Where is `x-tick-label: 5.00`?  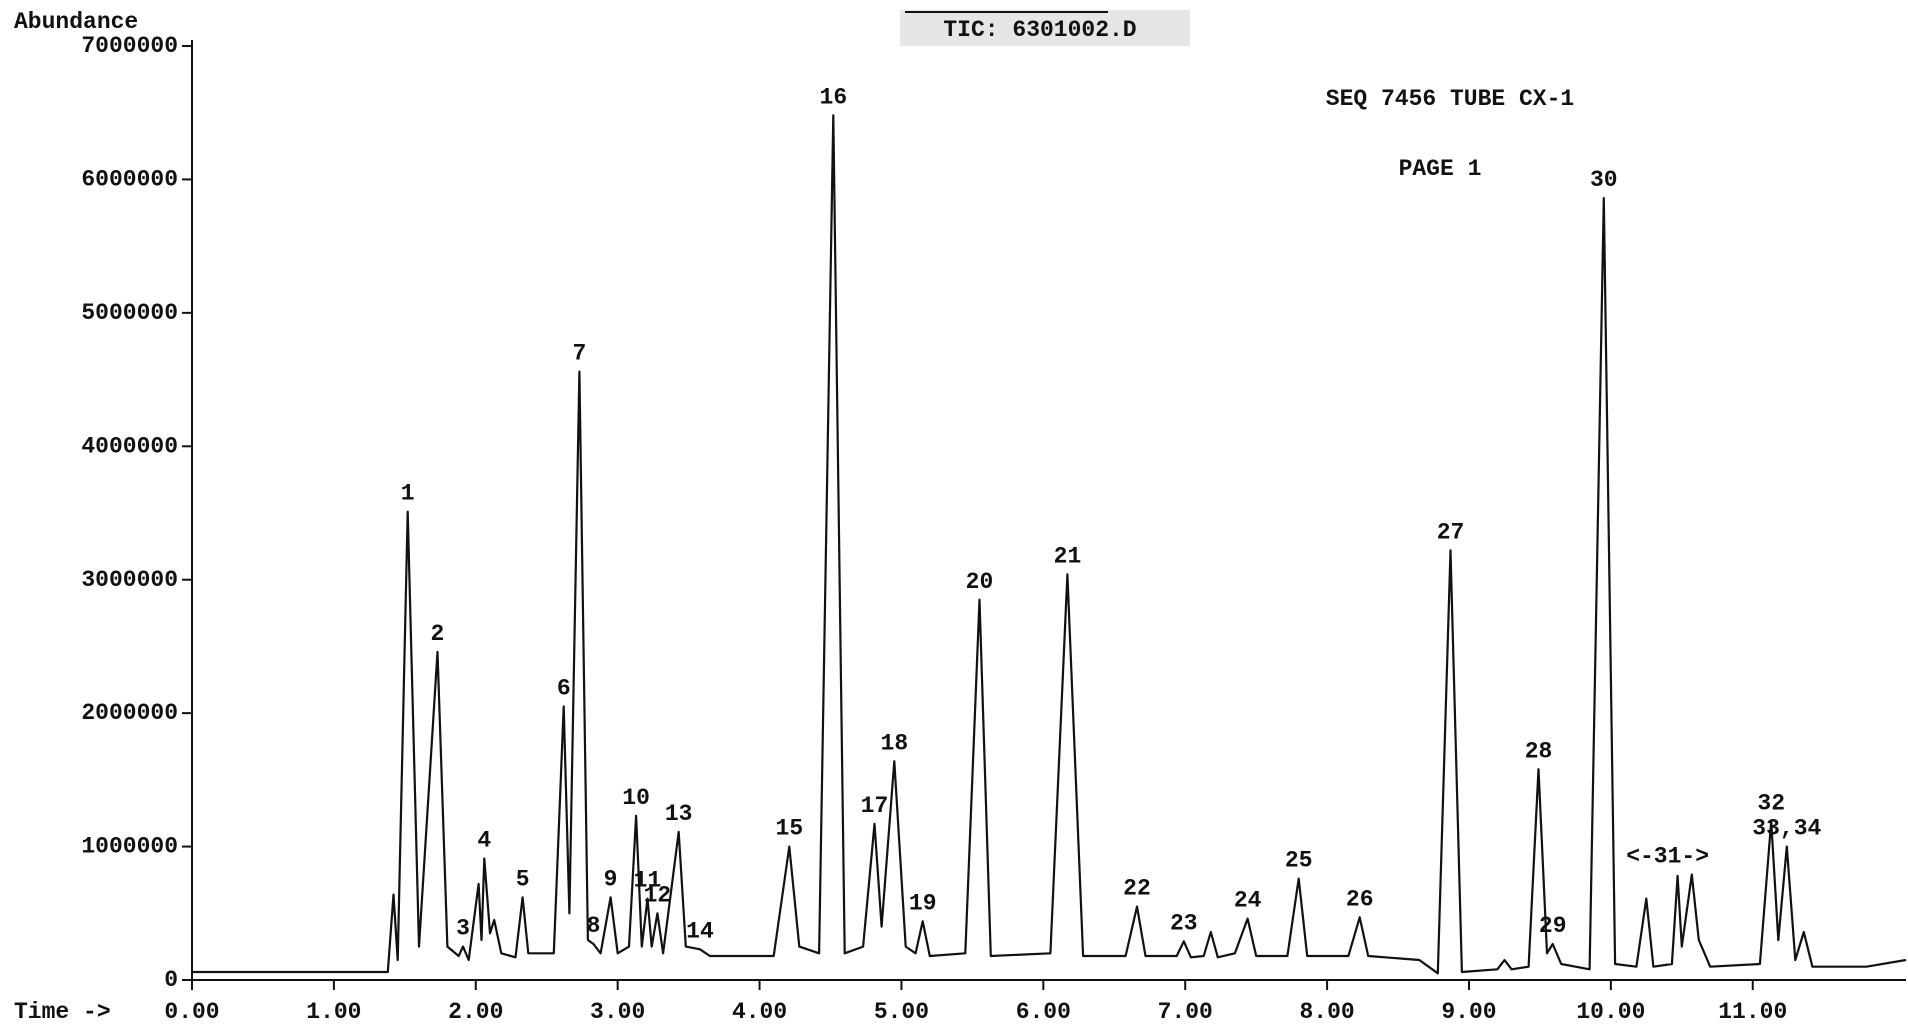
x-tick-label: 5.00 is located at coordinates (901, 1012).